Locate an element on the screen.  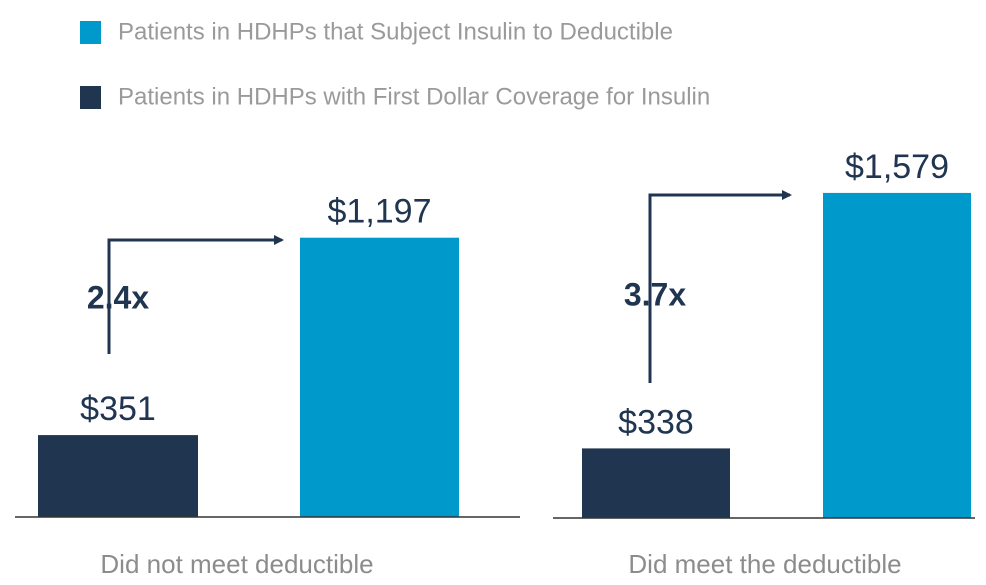
value-label: $338 is located at coordinates (656, 422).